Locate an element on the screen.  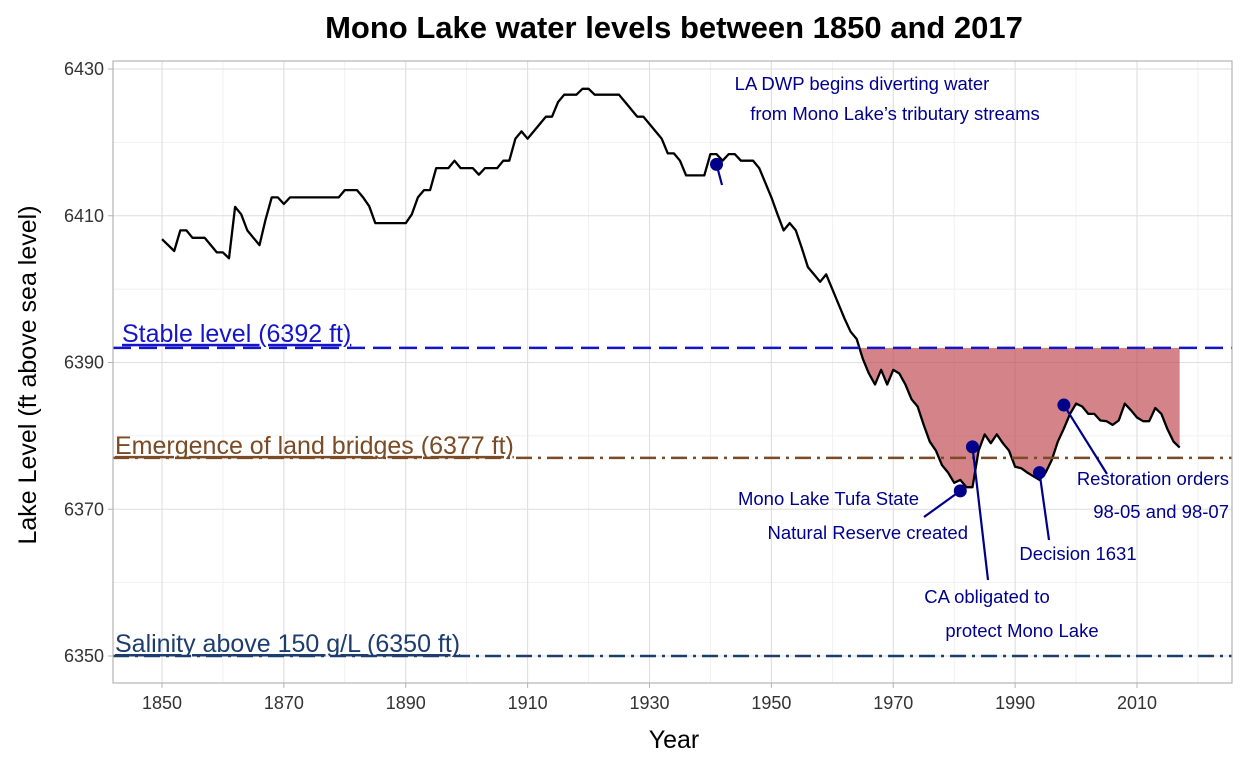
x-tick-label: 1990 is located at coordinates (1015, 703).